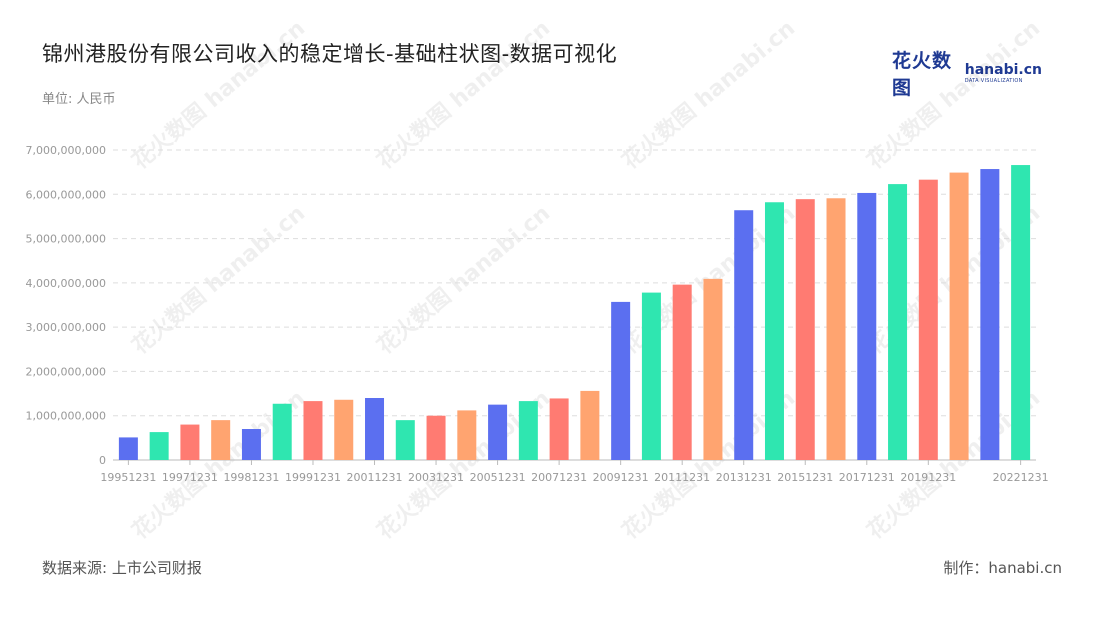 The width and height of the screenshot is (1100, 620). Describe the element at coordinates (79, 99) in the screenshot. I see `unit-label: 单位: 人民币` at that location.